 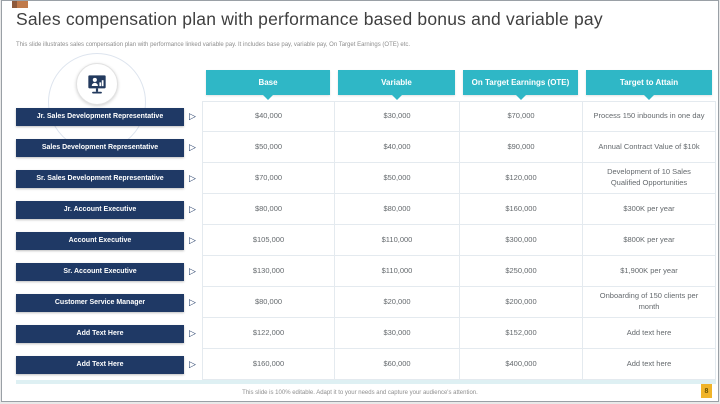 I want to click on cell-base: $130,000, so click(x=268, y=271).